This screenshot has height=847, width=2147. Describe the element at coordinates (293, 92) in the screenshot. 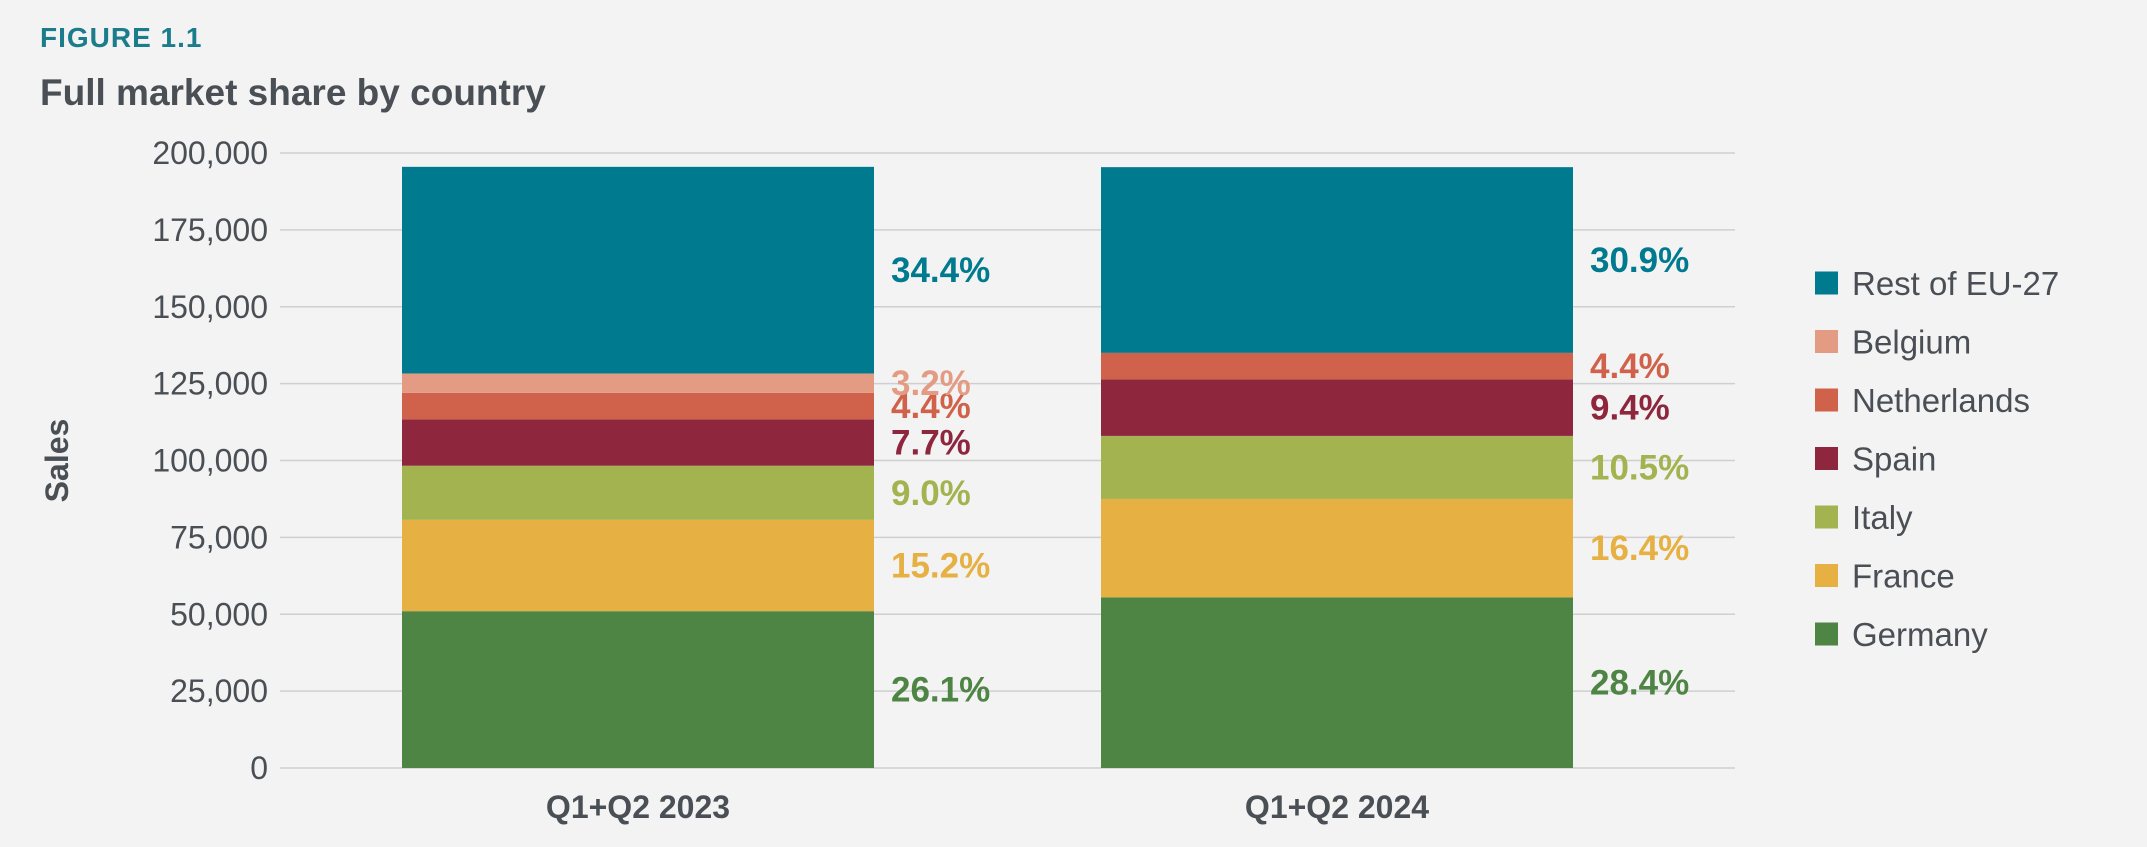

I see `chart-title: Full market share by country` at that location.